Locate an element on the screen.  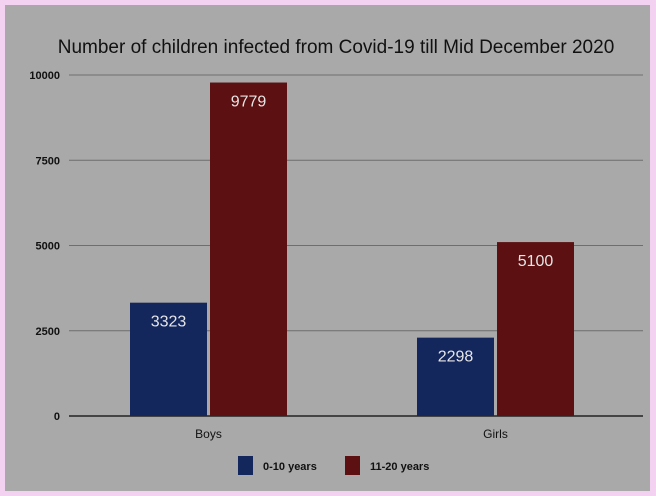
legend: 0-10 years 11-20 years is located at coordinates (333, 465).